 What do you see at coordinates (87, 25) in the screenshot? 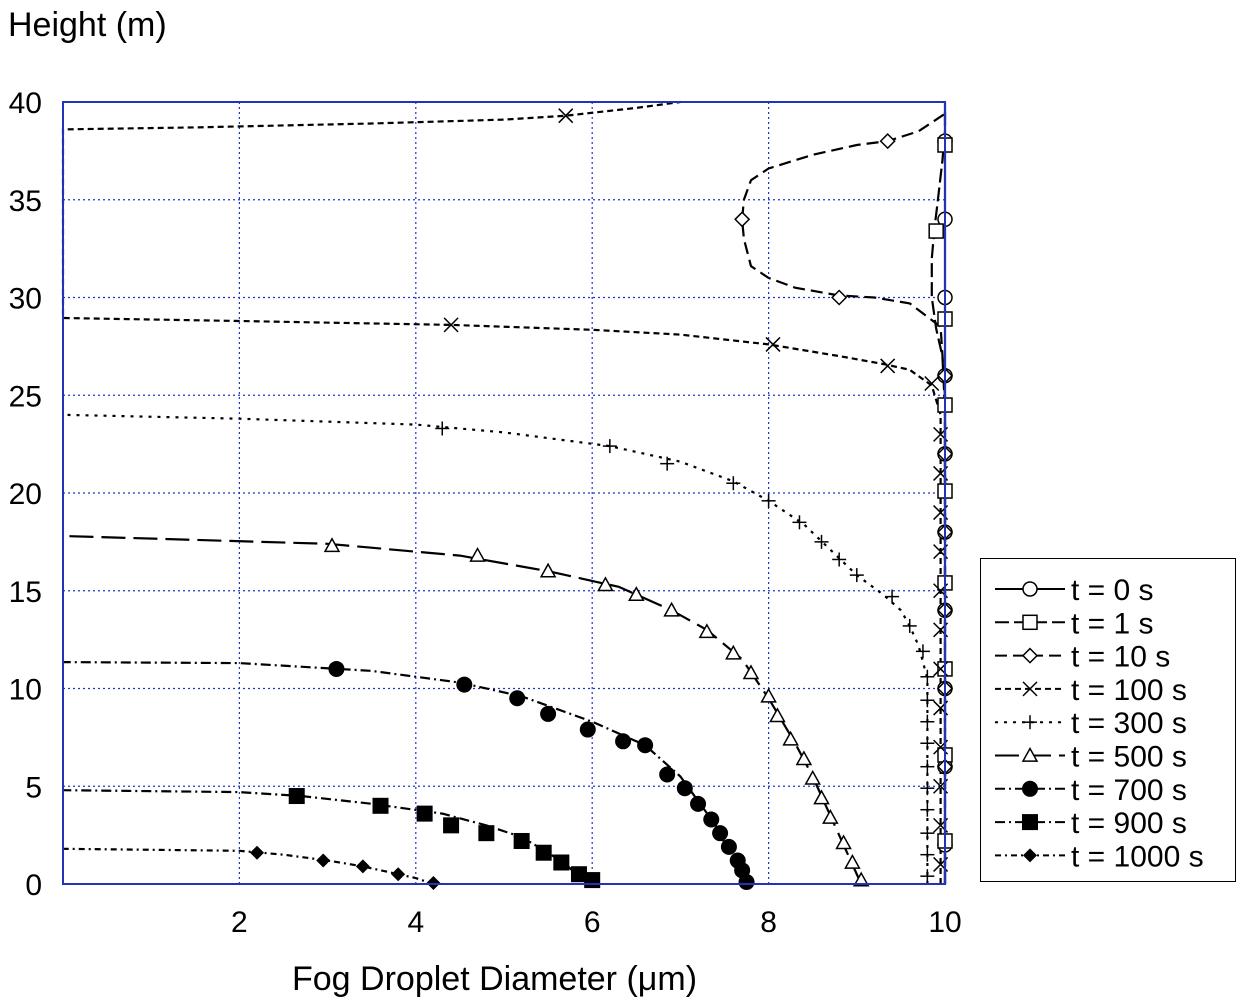
I see `y-axis-label: Height (m)` at bounding box center [87, 25].